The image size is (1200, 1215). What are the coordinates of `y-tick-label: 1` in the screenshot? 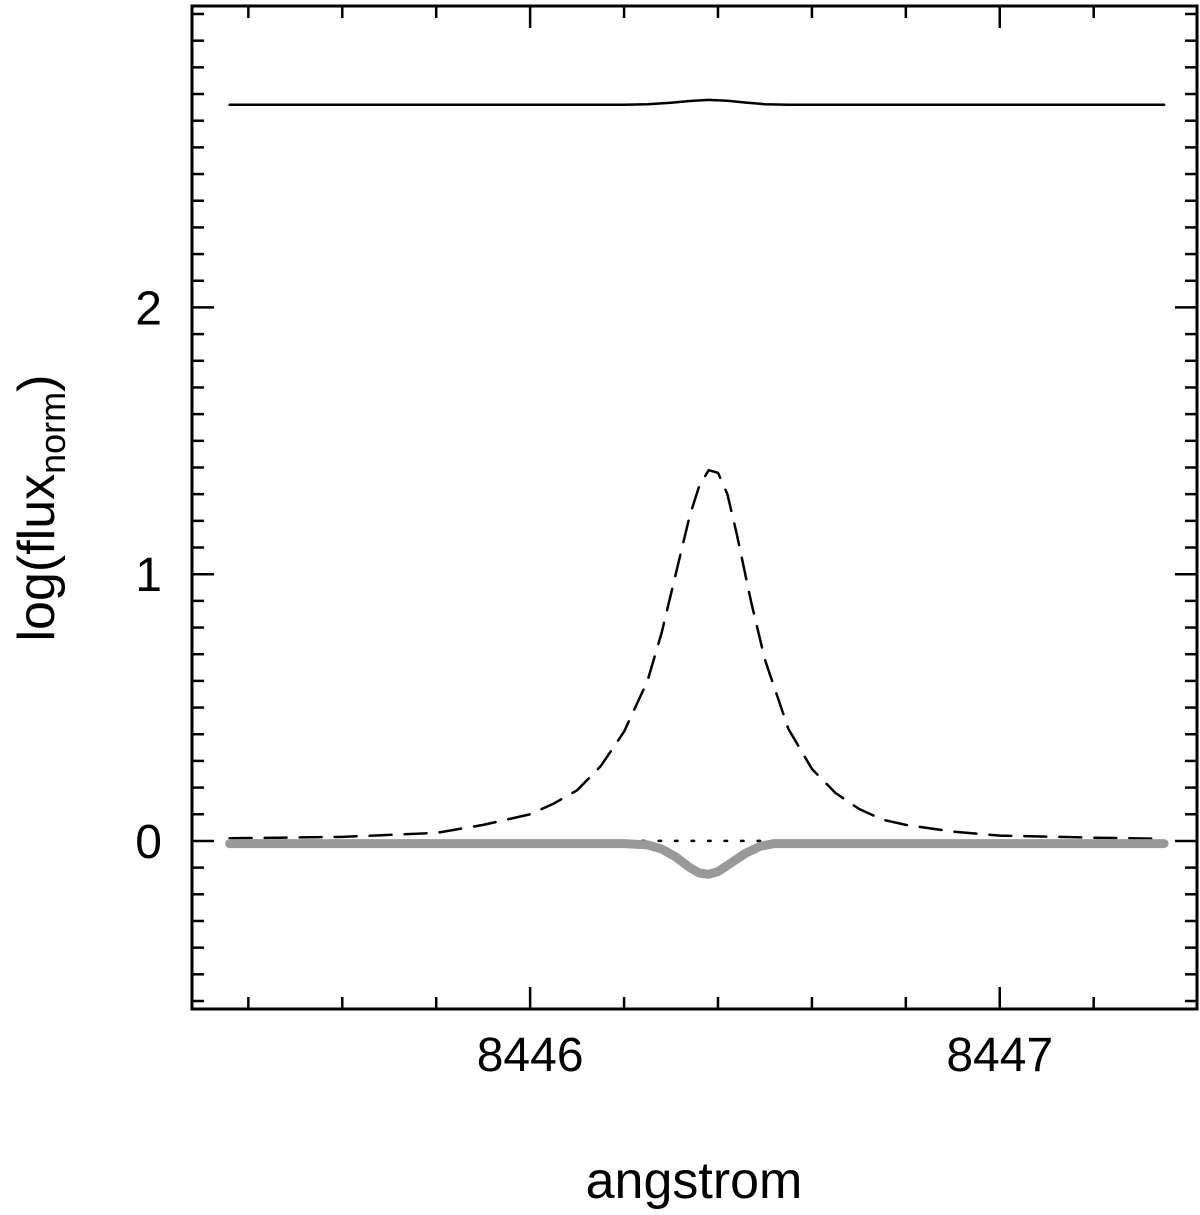 It's located at (148, 575).